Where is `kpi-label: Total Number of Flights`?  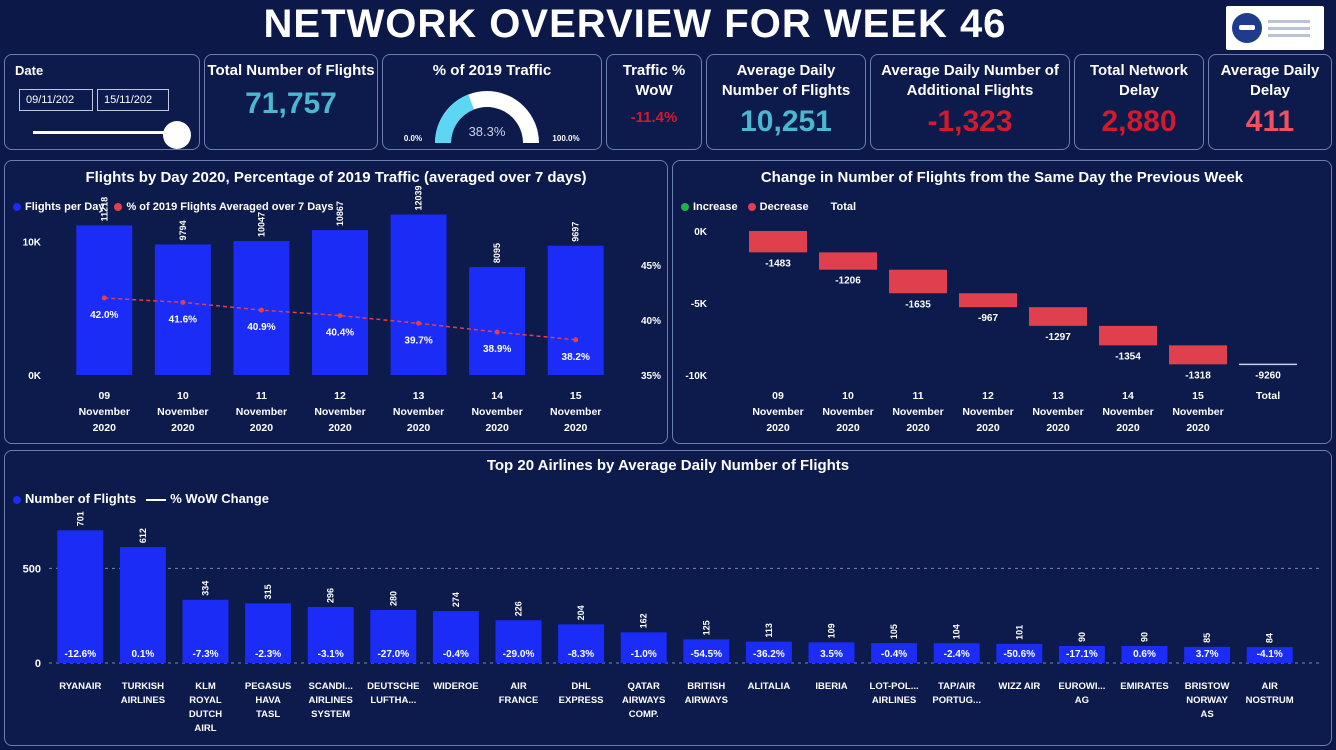
kpi-label: Total Number of Flights is located at coordinates (291, 70).